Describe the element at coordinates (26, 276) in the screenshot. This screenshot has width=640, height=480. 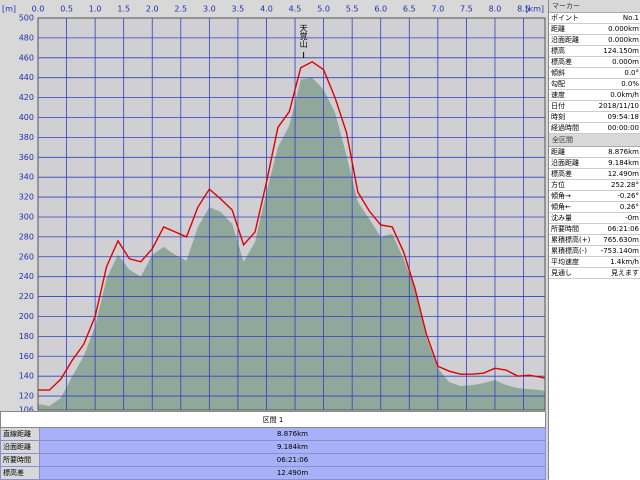
I see `y-tick-label: 240` at that location.